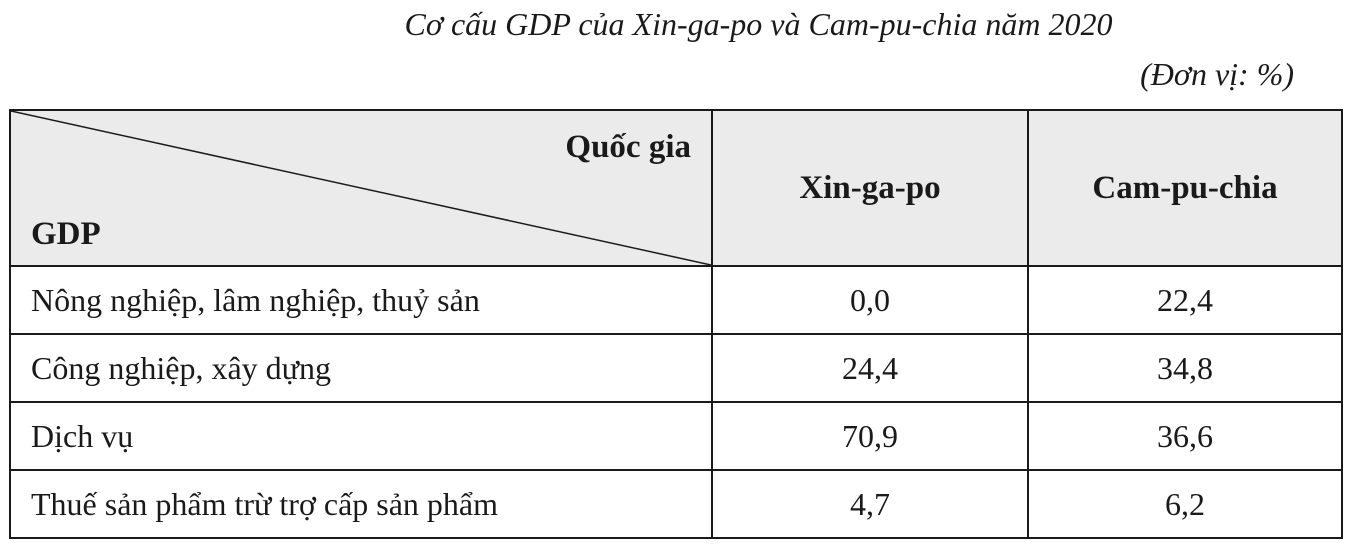 The image size is (1352, 544). What do you see at coordinates (1185, 300) in the screenshot?
I see `cambodia-value: 22,4` at bounding box center [1185, 300].